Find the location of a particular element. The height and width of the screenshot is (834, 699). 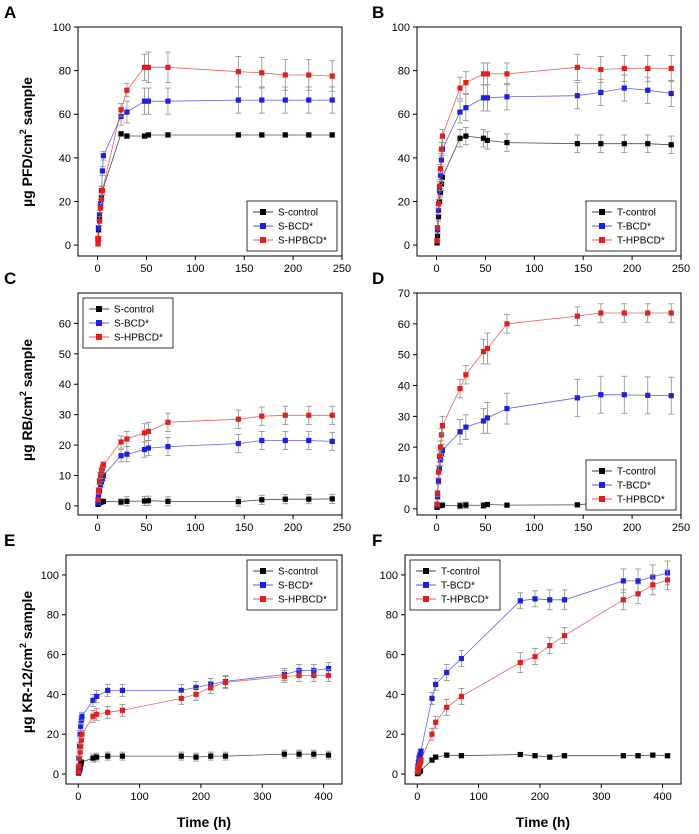

y-tick-label: 10 is located at coordinates (65, 476).